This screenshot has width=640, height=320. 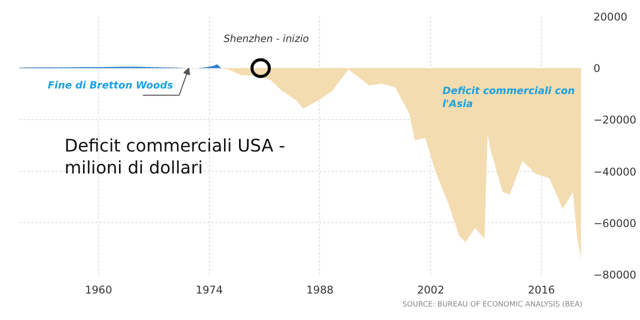 I want to click on y-tick-label: −20000, so click(x=615, y=120).